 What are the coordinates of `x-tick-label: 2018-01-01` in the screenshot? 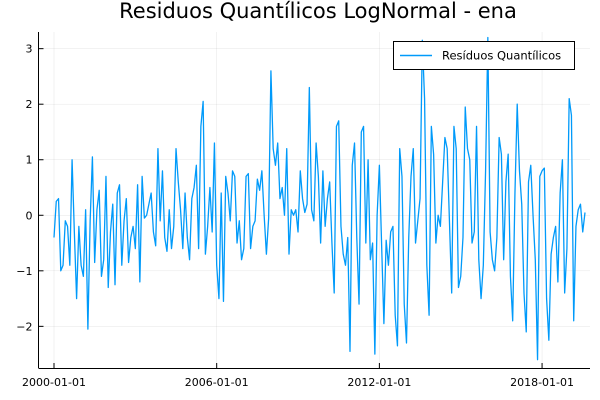 It's located at (542, 382).